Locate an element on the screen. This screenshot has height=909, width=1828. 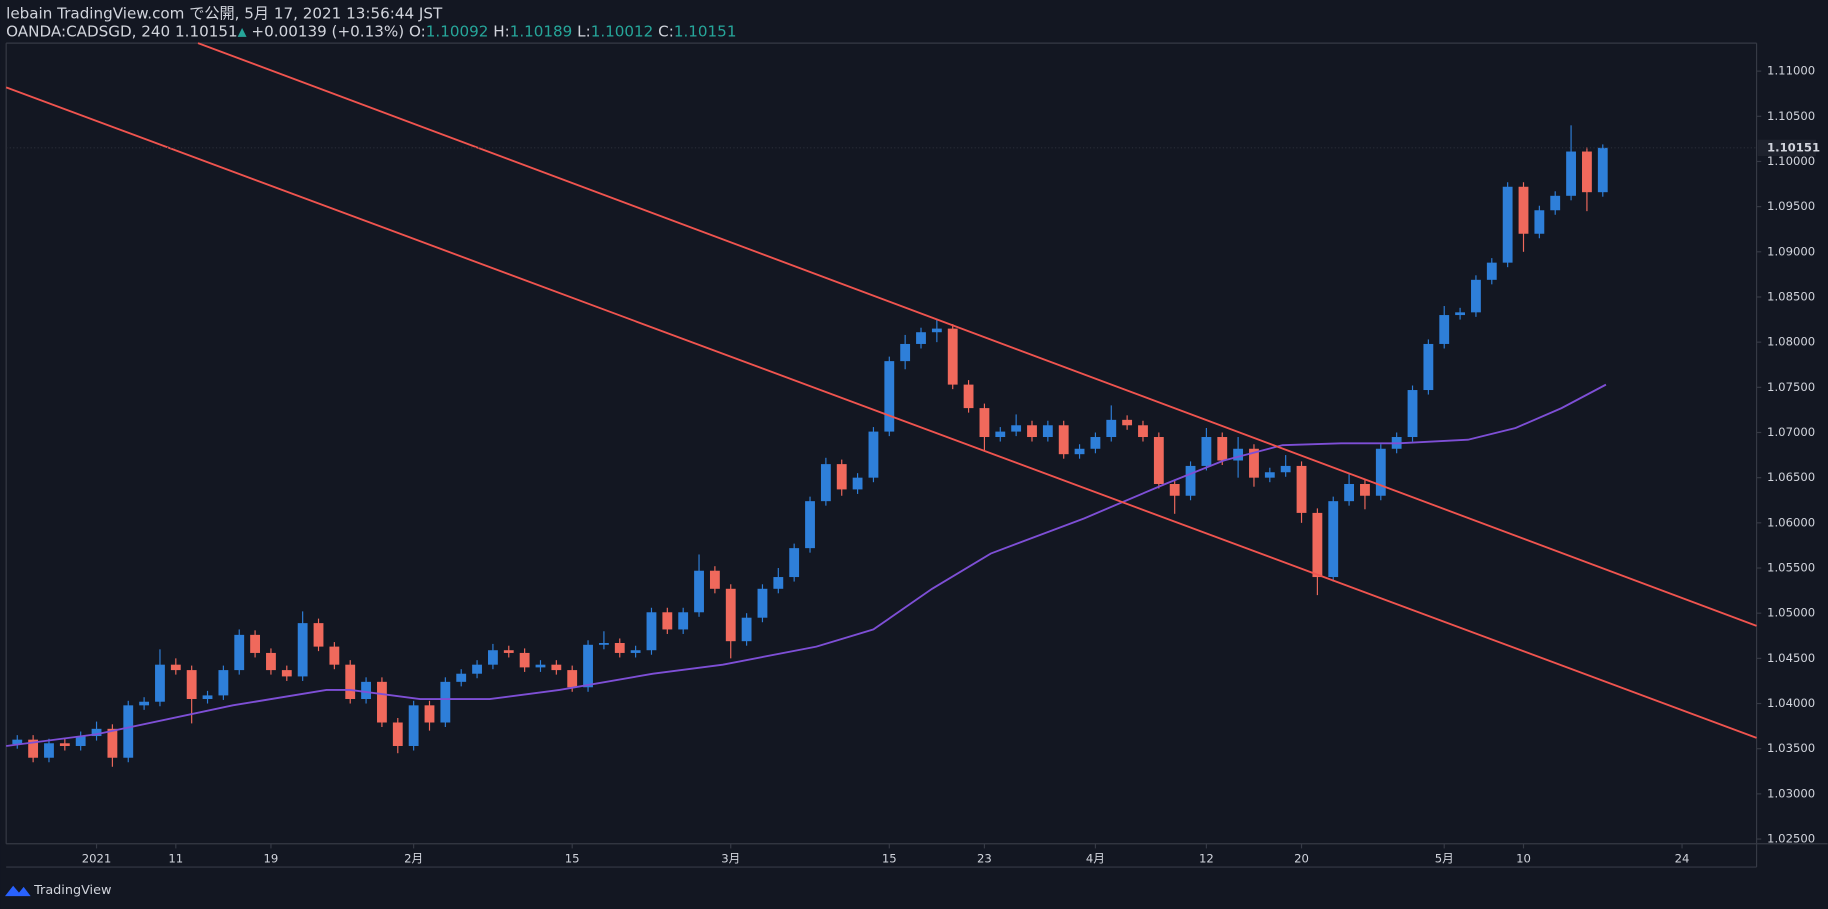
x-tick-label: 19 is located at coordinates (271, 858).